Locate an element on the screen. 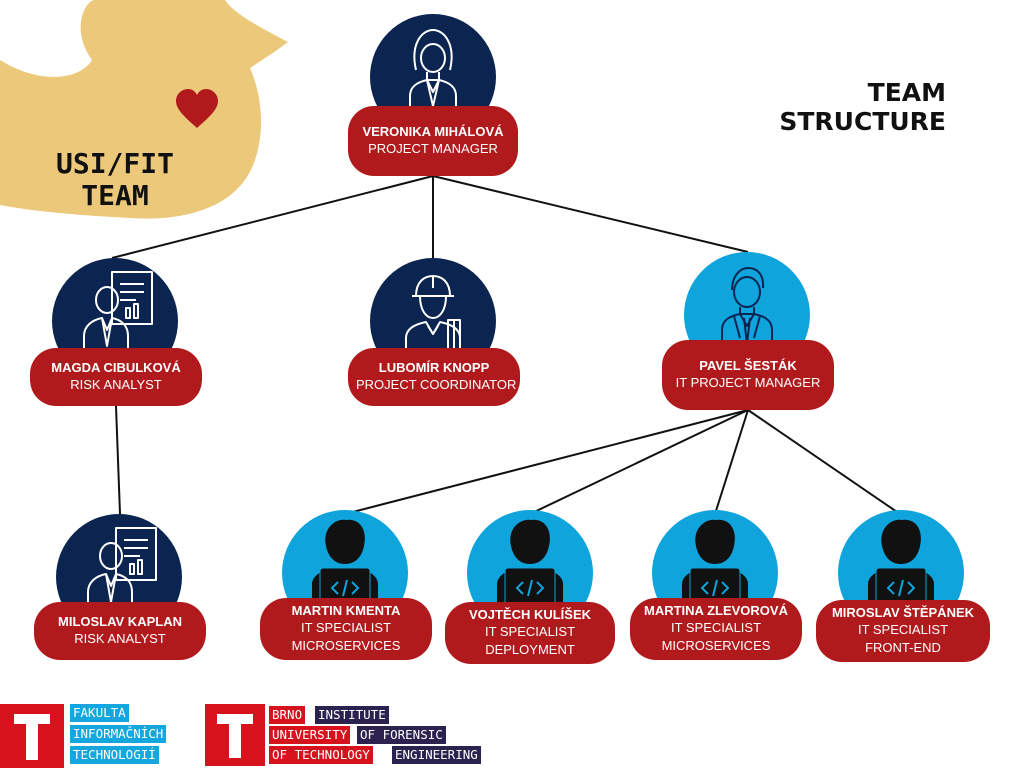  team-label-line1: USI/FIT is located at coordinates (114, 163).